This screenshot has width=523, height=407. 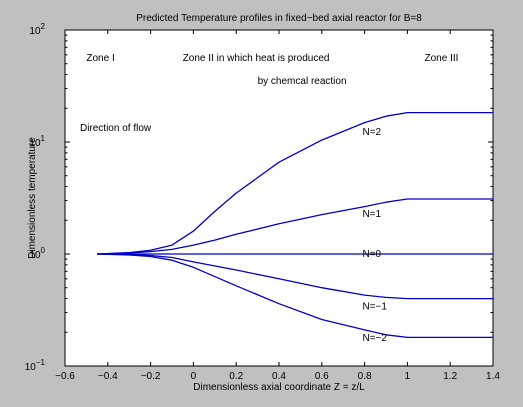 What do you see at coordinates (279, 376) in the screenshot?
I see `x-tick-label: 0.4` at bounding box center [279, 376].